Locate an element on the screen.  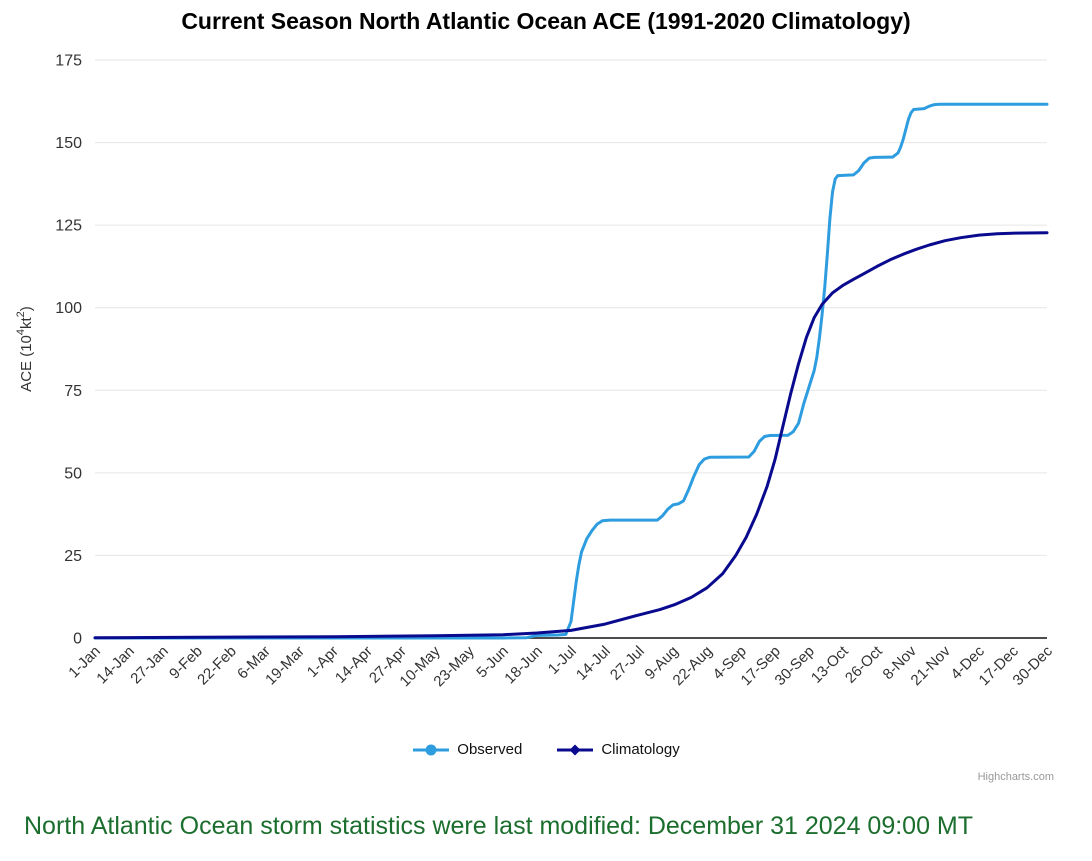
y-axis-title: ACE (104kt2) is located at coordinates (25, 349).